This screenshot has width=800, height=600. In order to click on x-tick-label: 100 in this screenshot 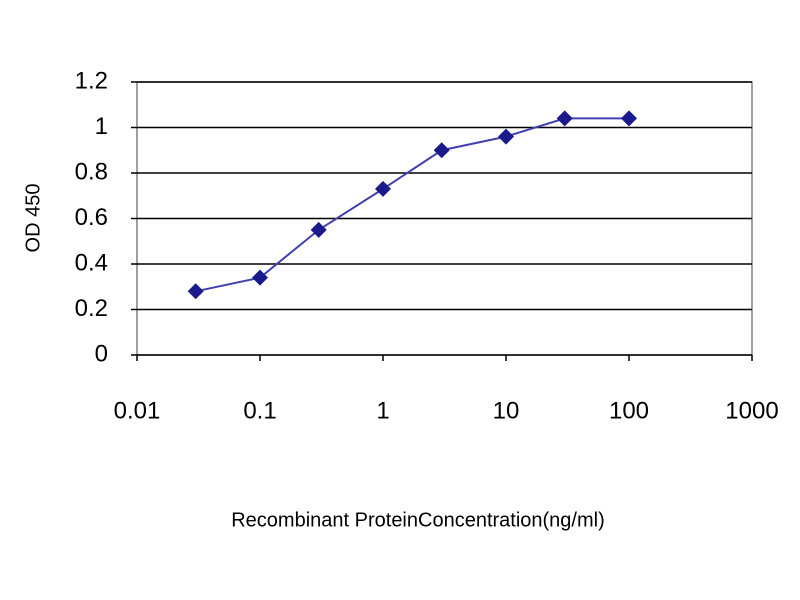, I will do `click(629, 410)`.